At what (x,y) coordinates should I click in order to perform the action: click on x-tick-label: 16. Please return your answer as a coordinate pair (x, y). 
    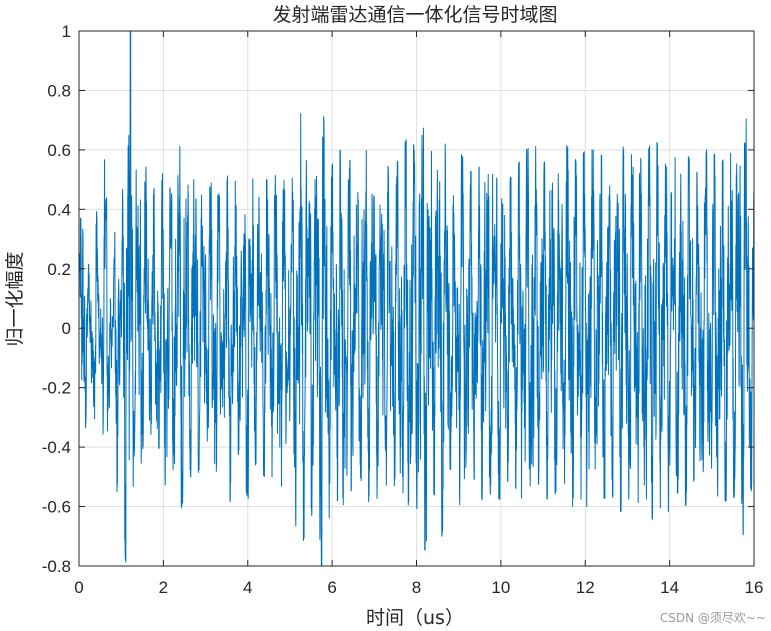
    Looking at the image, I should click on (754, 587).